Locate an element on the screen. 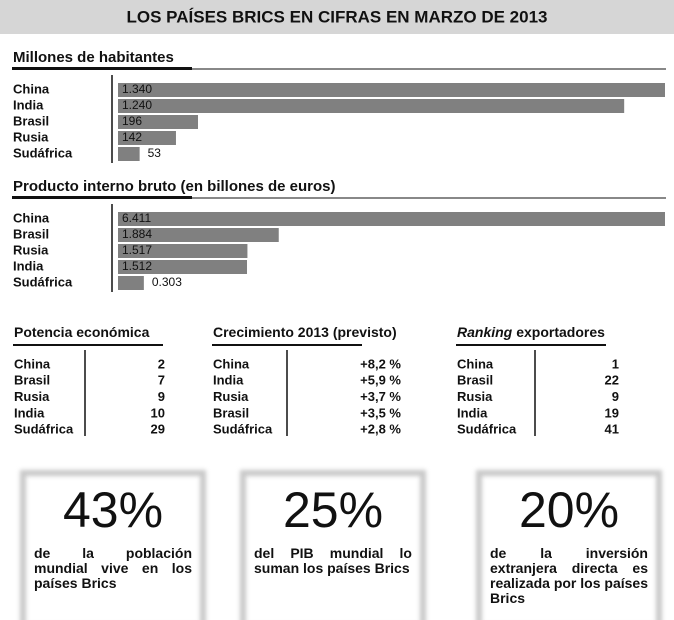 This screenshot has height=620, width=674. stat-value: 43% is located at coordinates (113, 510).